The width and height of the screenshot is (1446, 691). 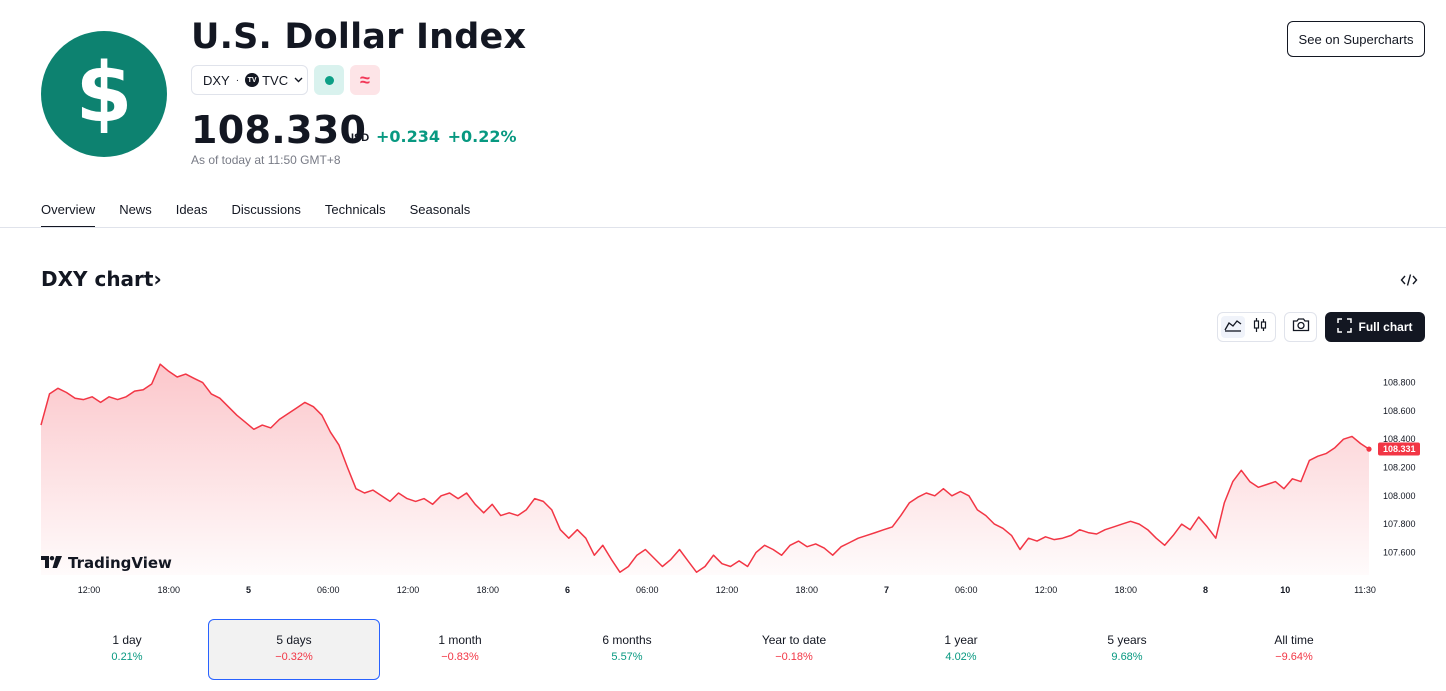 What do you see at coordinates (961, 657) in the screenshot?
I see `period-change: 4.02%` at bounding box center [961, 657].